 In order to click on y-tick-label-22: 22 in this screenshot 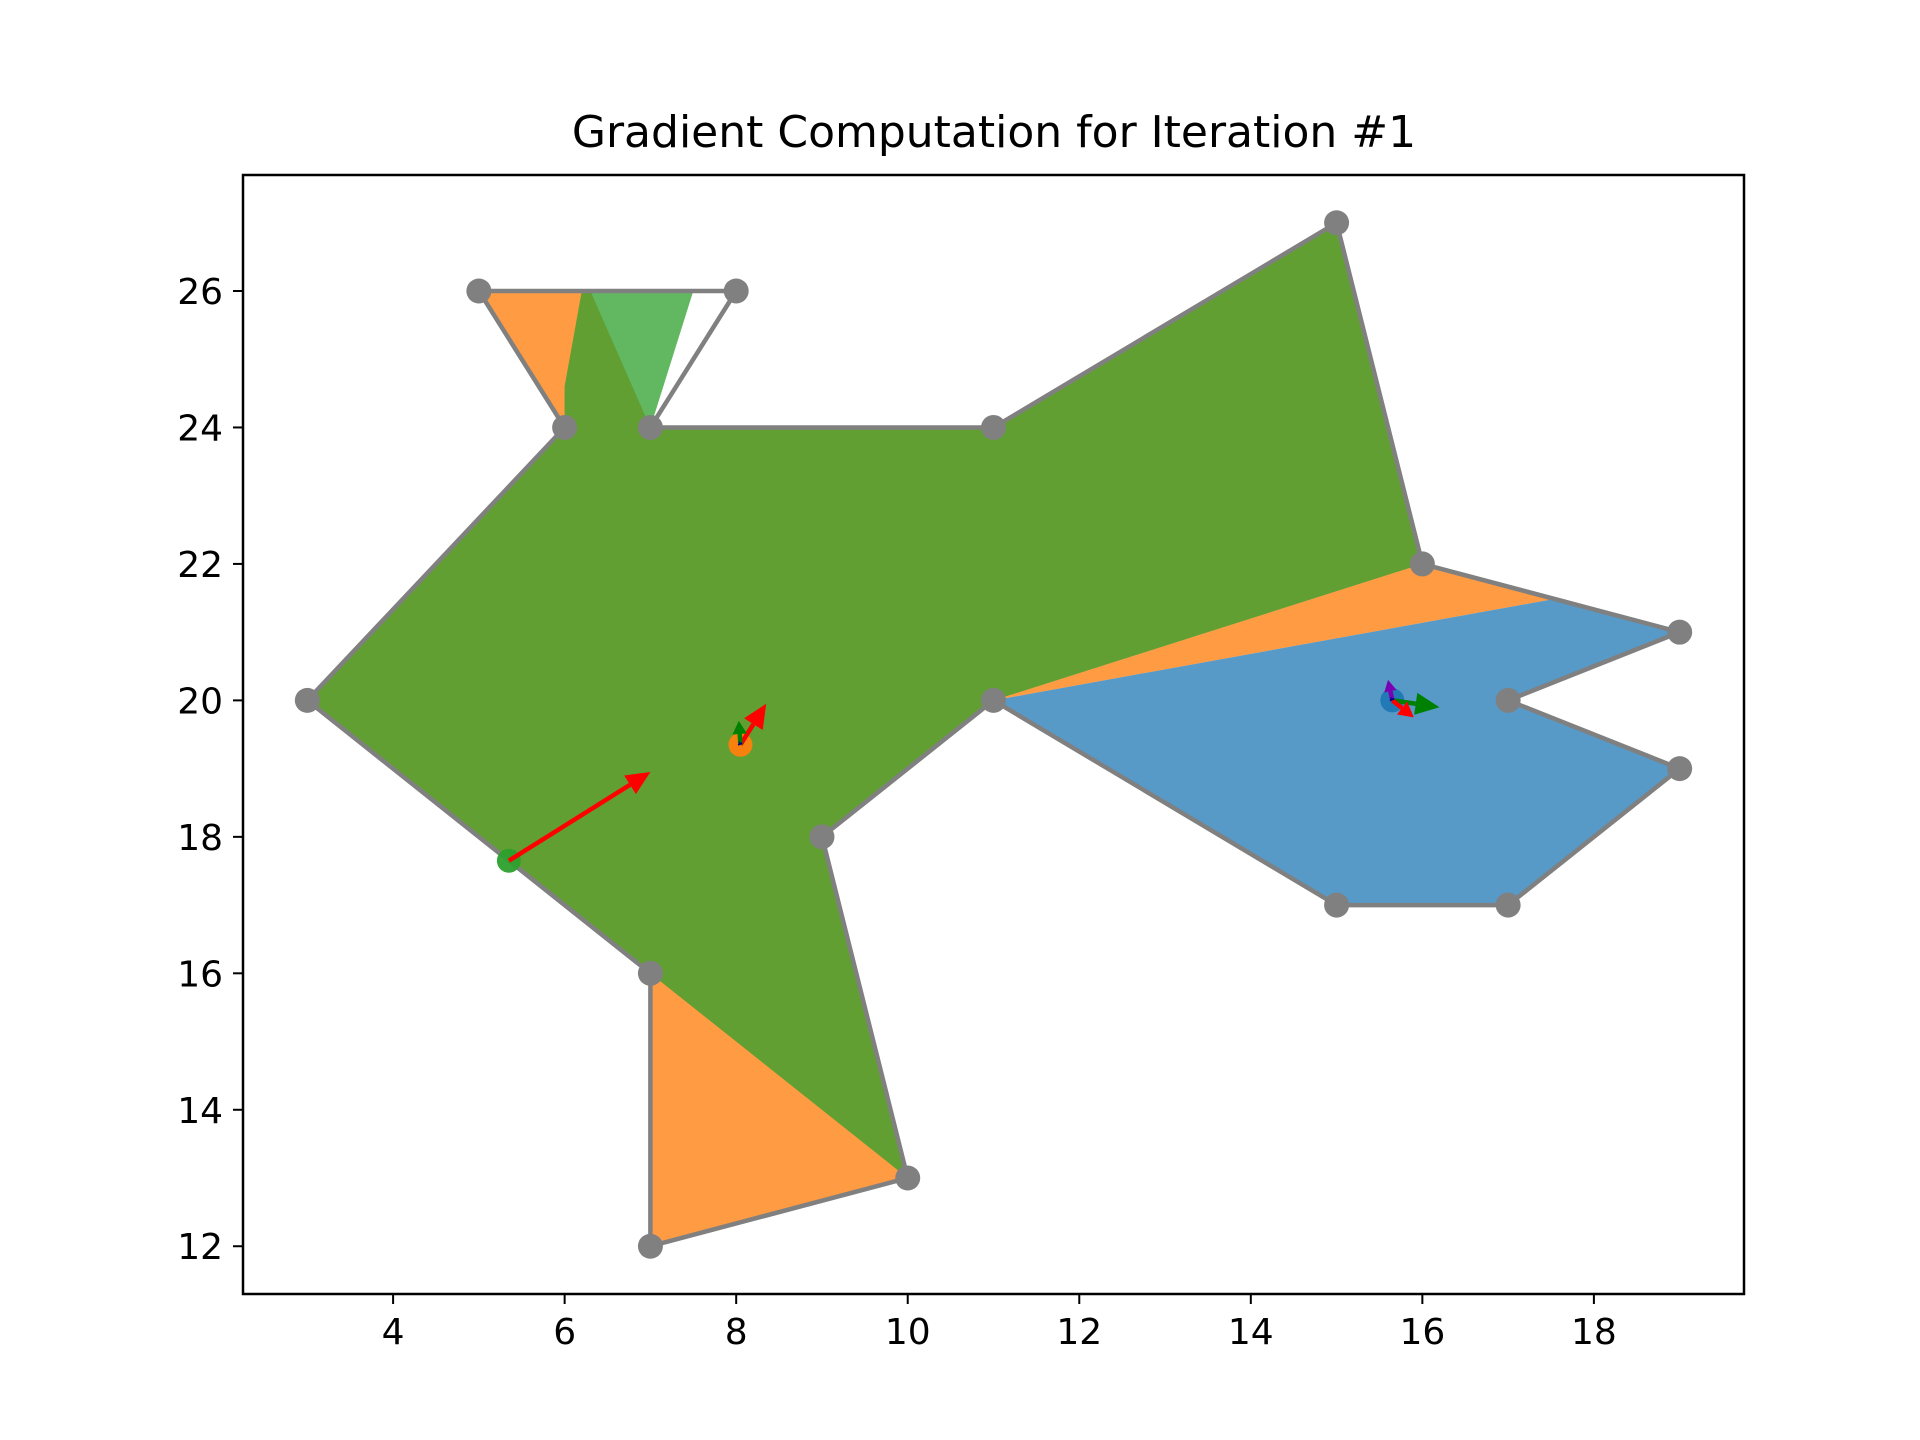, I will do `click(200, 565)`.